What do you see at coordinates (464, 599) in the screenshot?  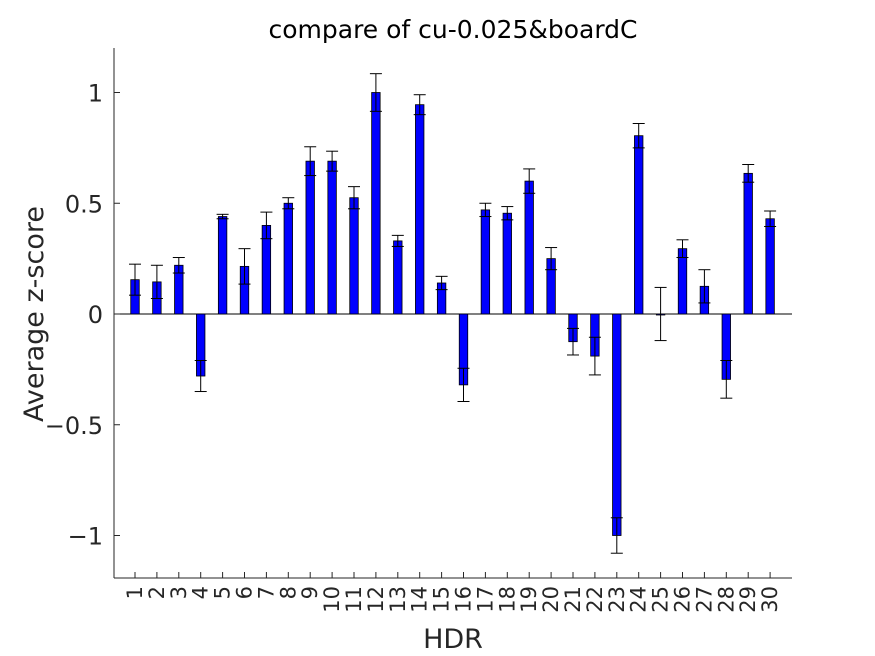 I see `x-tick-label: 16` at bounding box center [464, 599].